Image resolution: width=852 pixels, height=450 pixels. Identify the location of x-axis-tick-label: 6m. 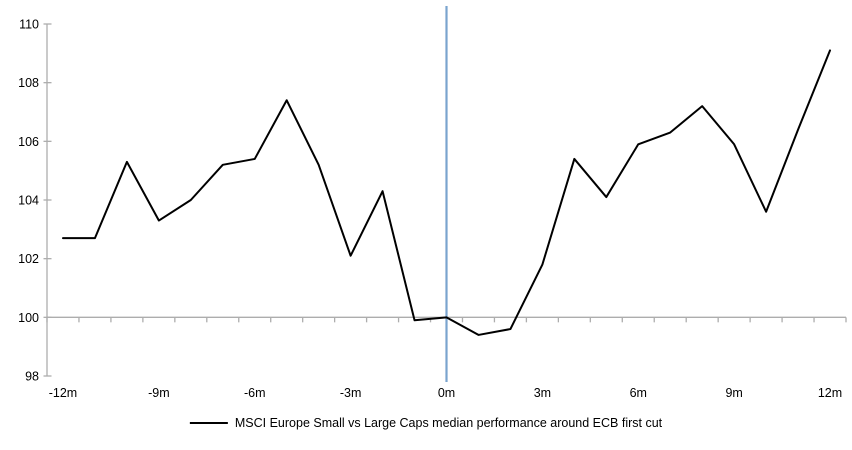
(638, 393).